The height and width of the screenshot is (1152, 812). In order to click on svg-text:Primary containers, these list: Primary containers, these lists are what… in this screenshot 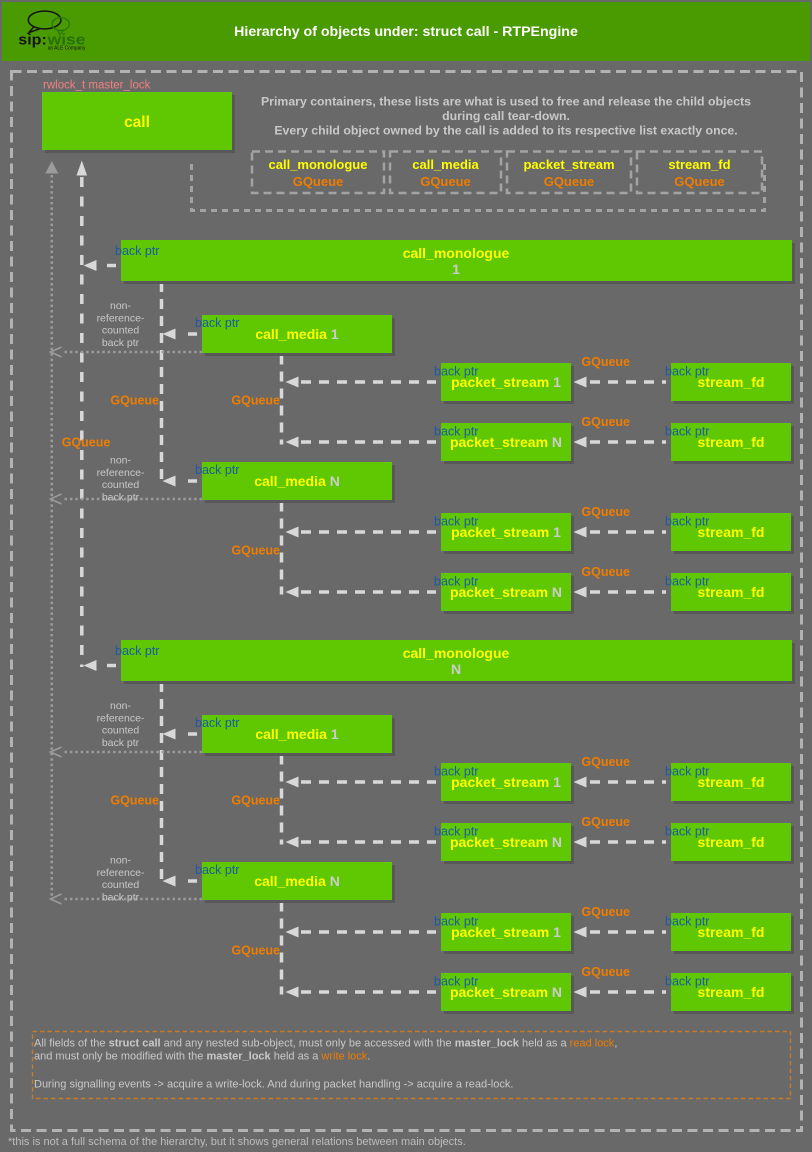, I will do `click(506, 102)`.